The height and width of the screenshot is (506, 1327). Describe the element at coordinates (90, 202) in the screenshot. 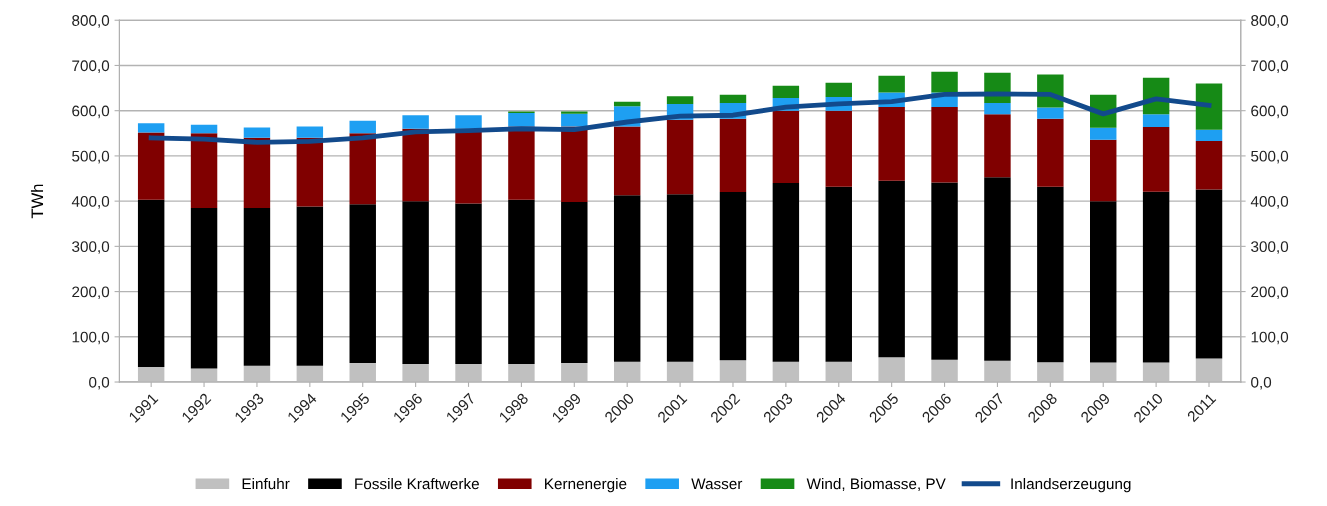

I see `y-tick-label: 400,0` at that location.